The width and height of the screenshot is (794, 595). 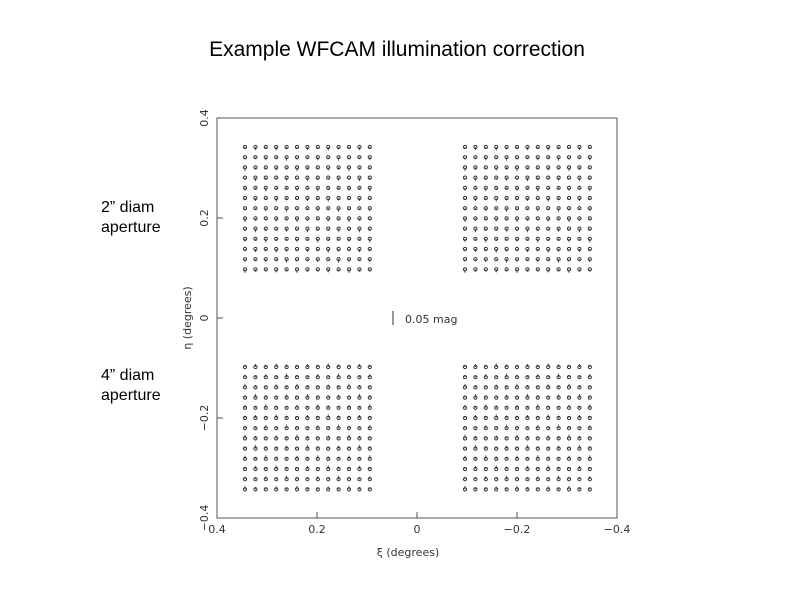 What do you see at coordinates (204, 218) in the screenshot?
I see `y-tick-label: 0.2` at bounding box center [204, 218].